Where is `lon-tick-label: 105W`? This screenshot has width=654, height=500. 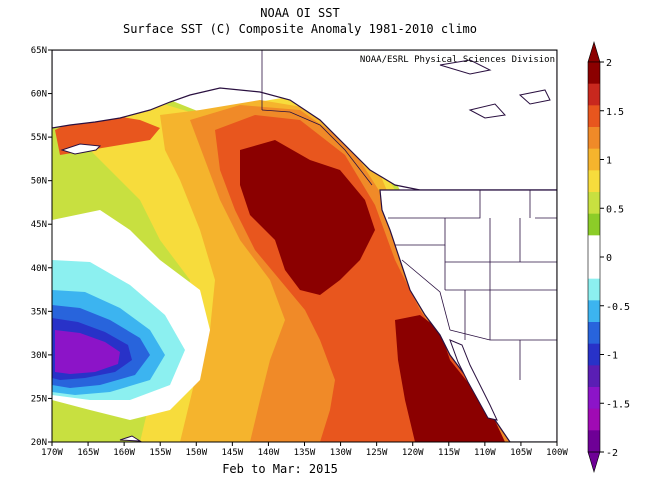 lon-tick-label: 105W is located at coordinates (521, 453).